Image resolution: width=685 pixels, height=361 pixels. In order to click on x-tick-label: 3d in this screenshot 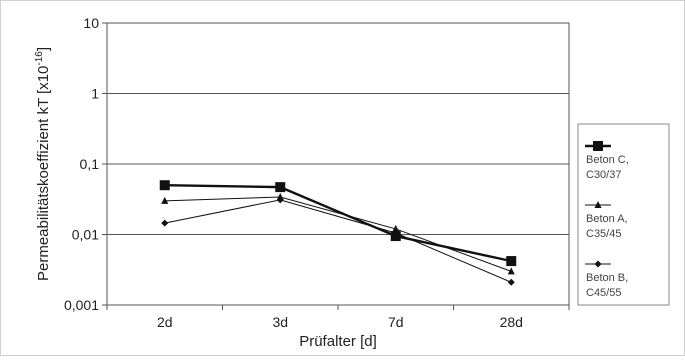, I will do `click(280, 322)`.